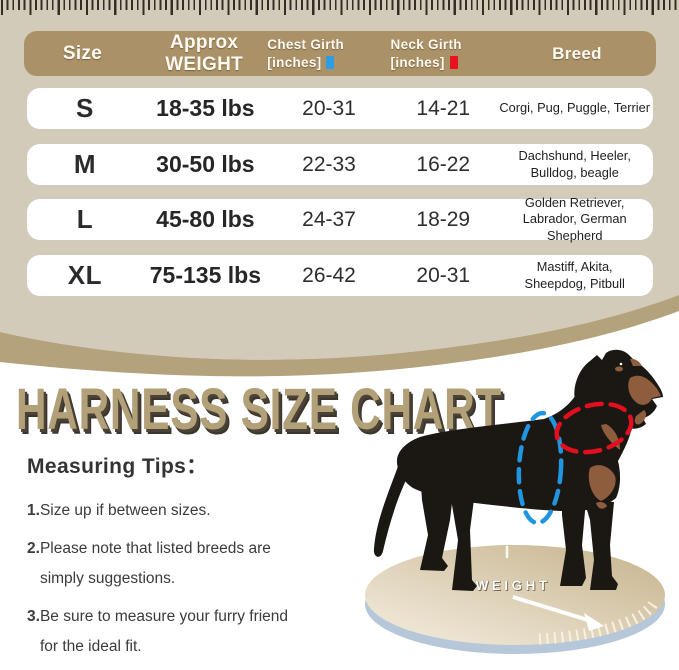 This screenshot has width=679, height=670. What do you see at coordinates (329, 275) in the screenshot?
I see `chest-cell: 26-42` at bounding box center [329, 275].